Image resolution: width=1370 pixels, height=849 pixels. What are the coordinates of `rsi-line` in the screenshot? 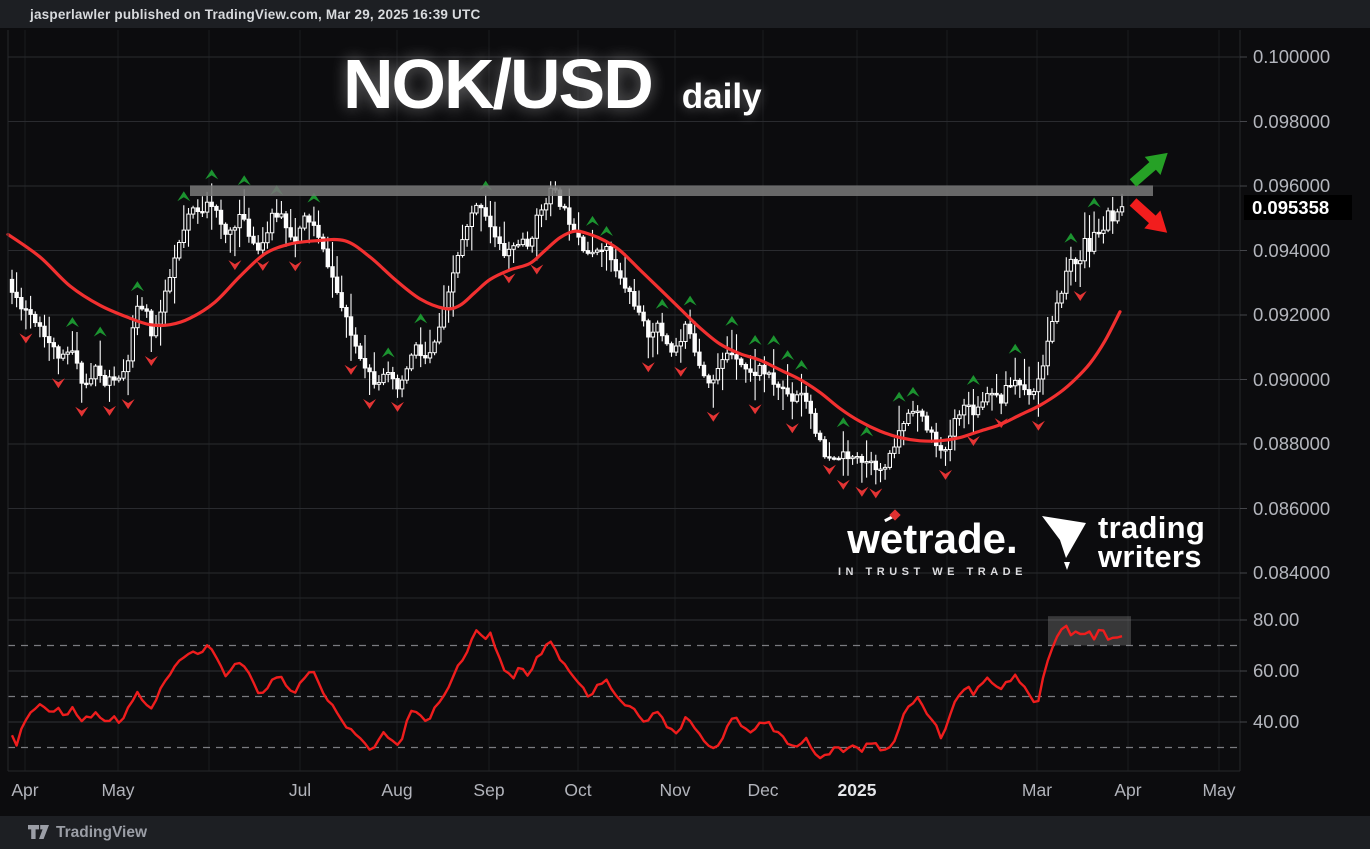 It's located at (566, 692).